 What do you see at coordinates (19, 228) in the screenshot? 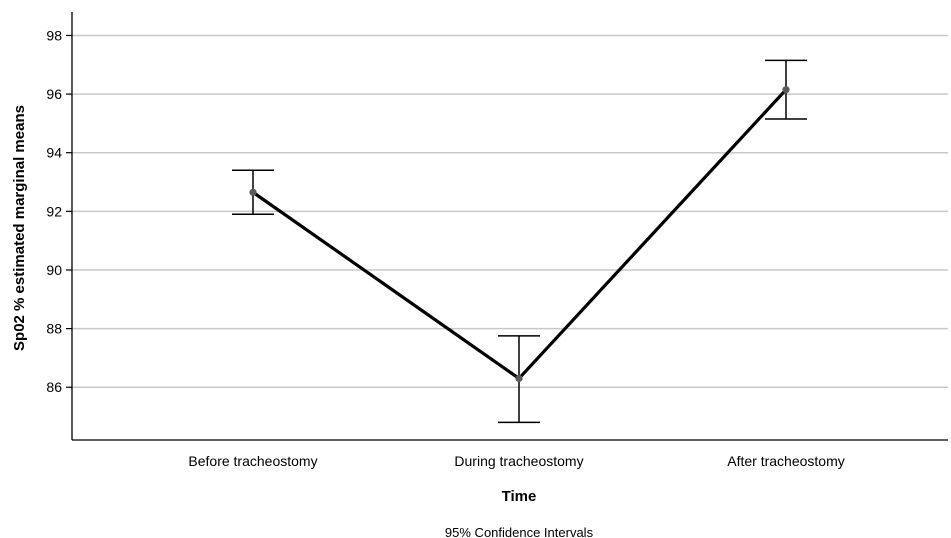
I see `y-axis-title: Sp02 % estimated marginal means` at bounding box center [19, 228].